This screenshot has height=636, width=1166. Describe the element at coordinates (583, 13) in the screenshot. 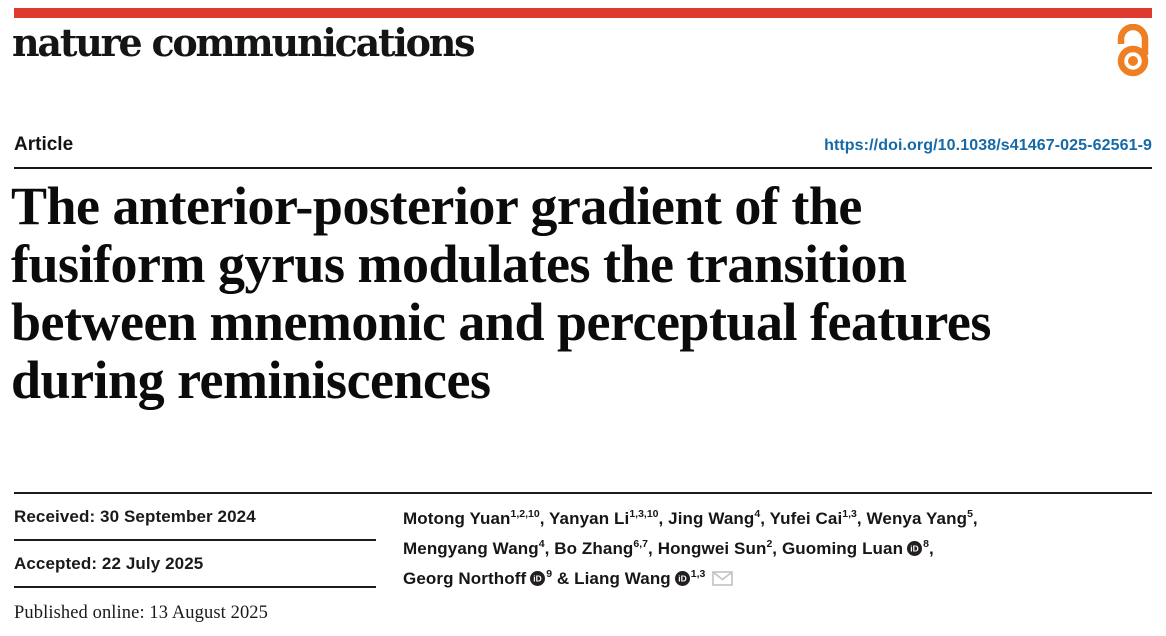

I see `masthead-red-bar` at that location.